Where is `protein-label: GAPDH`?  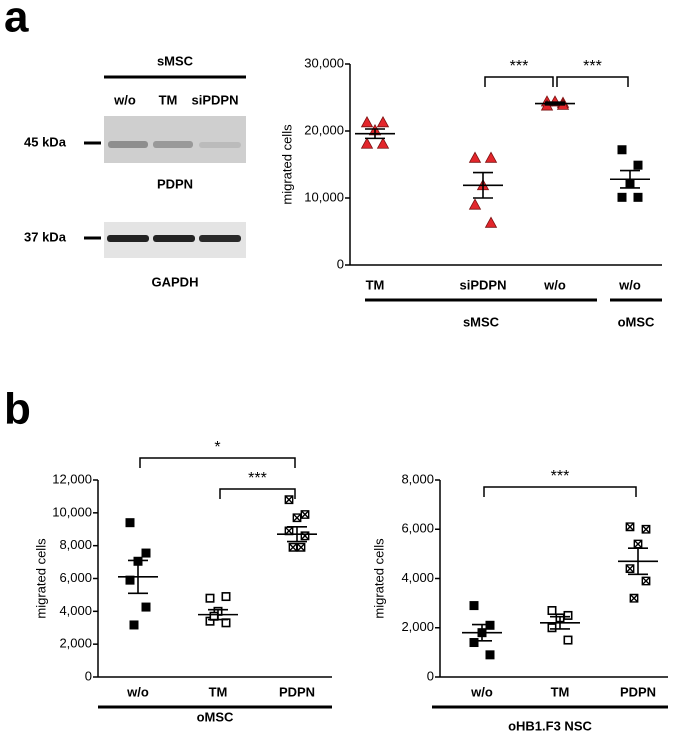
protein-label: GAPDH is located at coordinates (175, 281).